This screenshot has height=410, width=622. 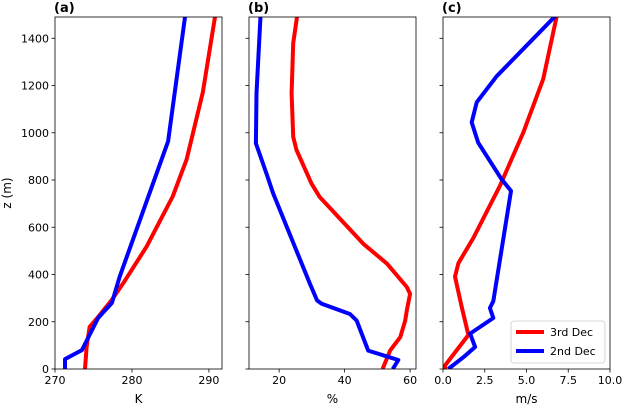 I want to click on x-axis-label: %, so click(x=332, y=399).